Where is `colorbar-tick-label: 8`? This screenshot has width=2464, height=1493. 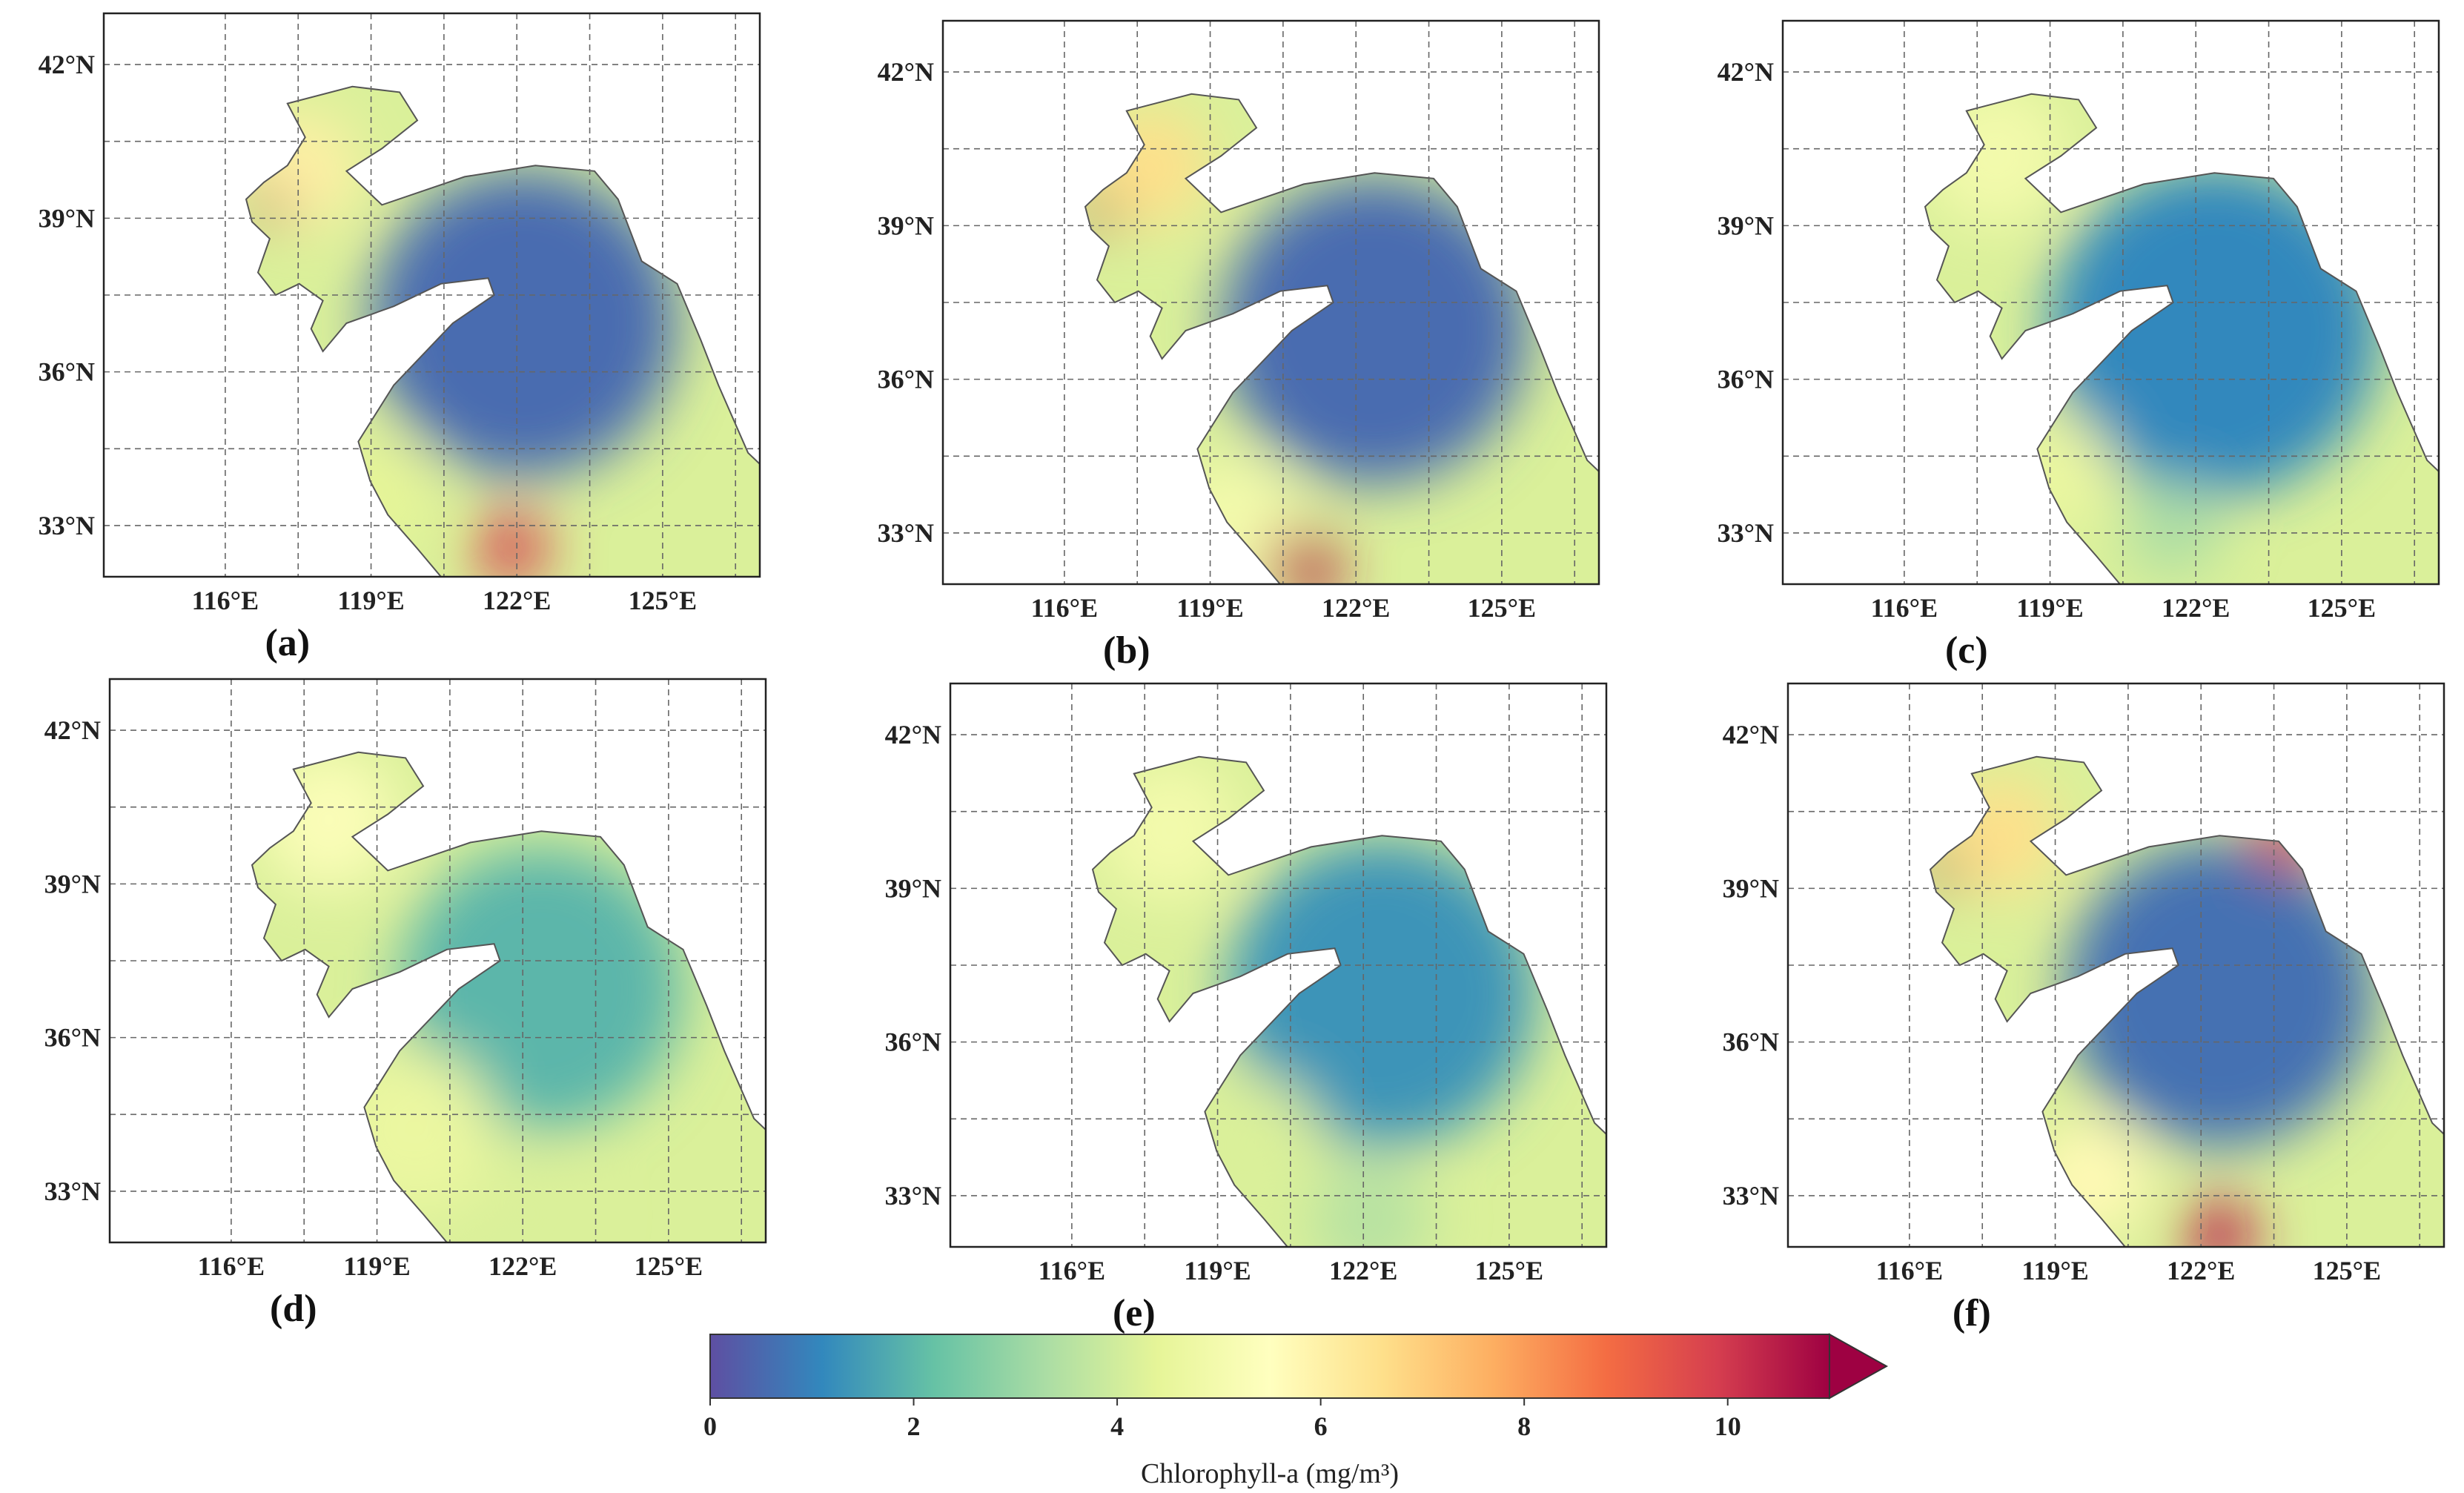
colorbar-tick-label: 8 is located at coordinates (1524, 1426).